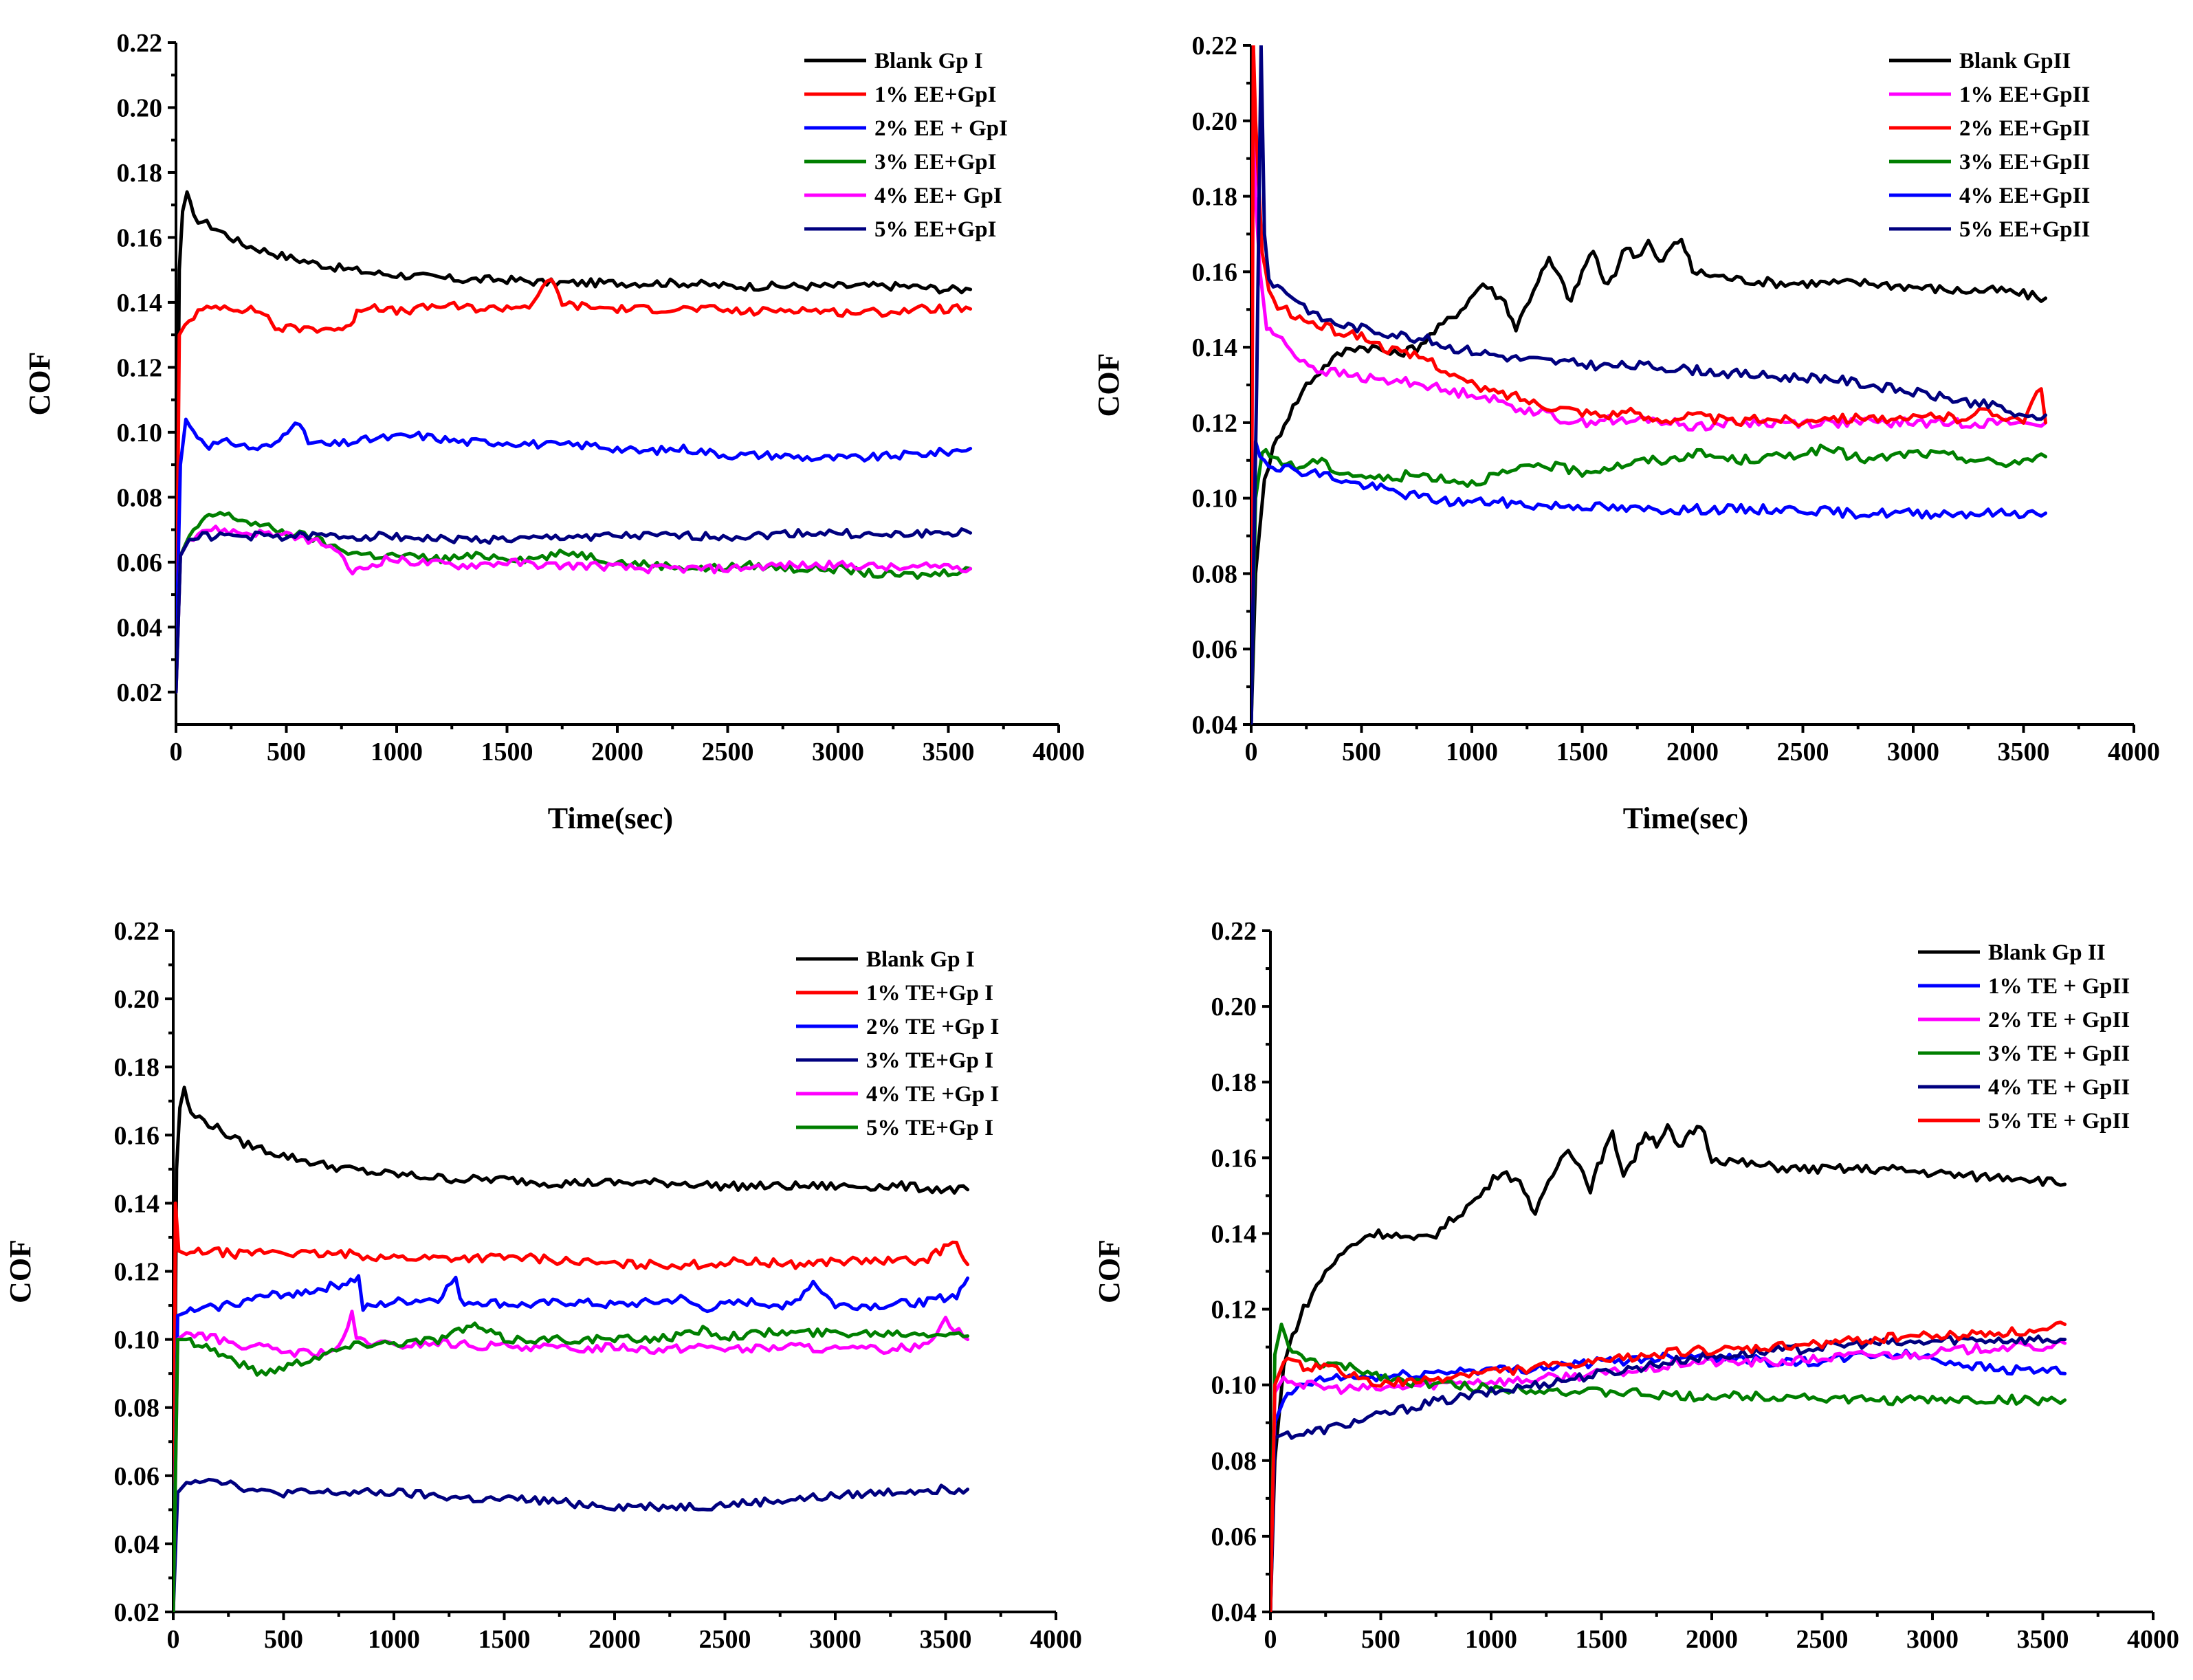  I want to click on series-line-4-ee-gpii, so click(1649, 582).